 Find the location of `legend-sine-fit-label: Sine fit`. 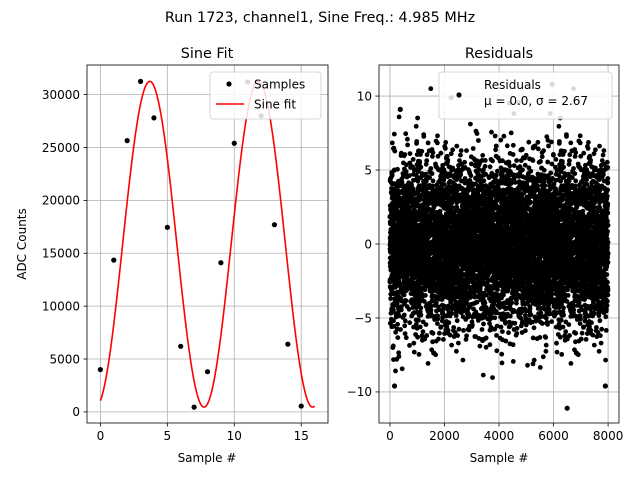

legend-sine-fit-label: Sine fit is located at coordinates (275, 105).